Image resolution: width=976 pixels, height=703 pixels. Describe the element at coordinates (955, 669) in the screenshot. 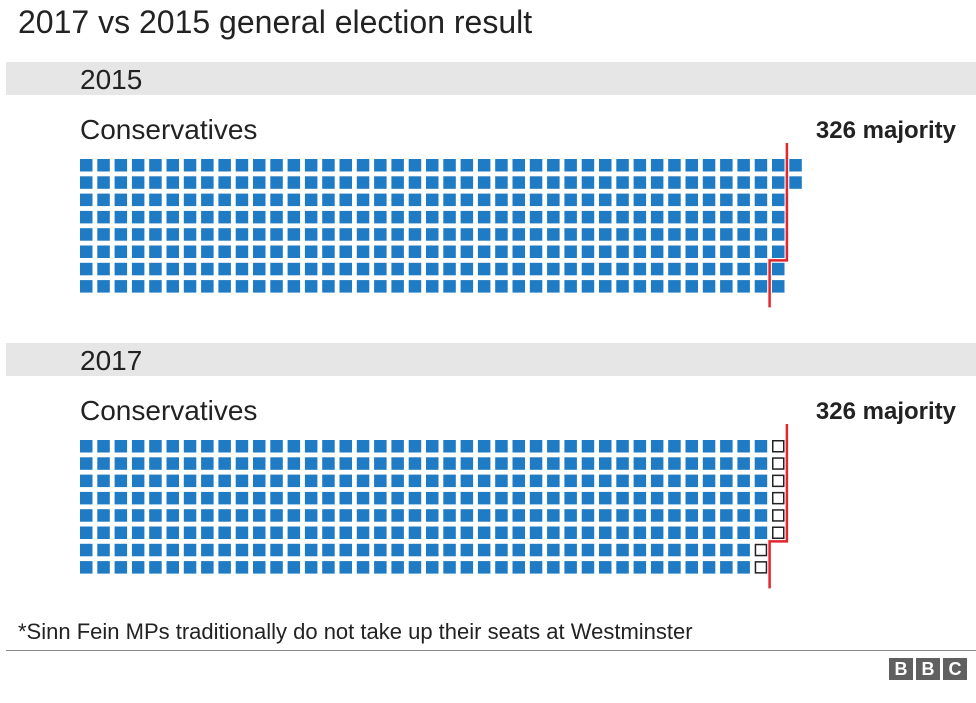

I see `bbc-logo-letter: C` at that location.